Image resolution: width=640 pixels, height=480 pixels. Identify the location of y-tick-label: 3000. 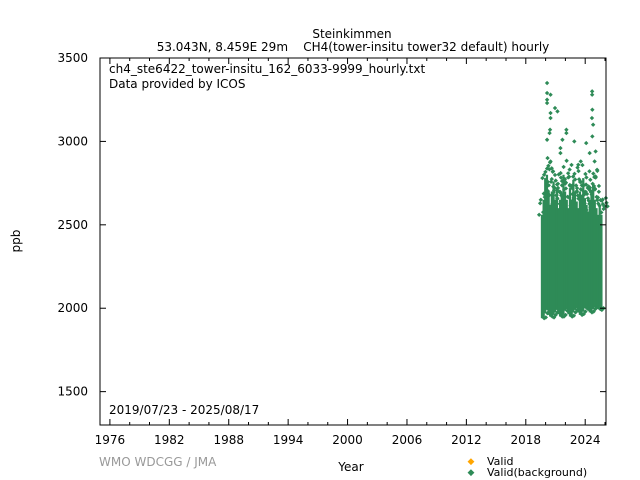
(72, 141).